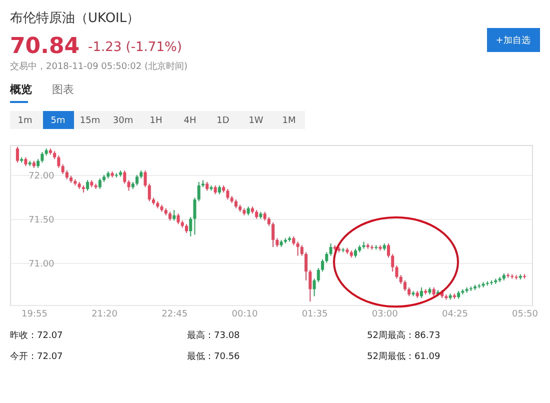 Image resolution: width=550 pixels, height=403 pixels. I want to click on x-tick-label: 00:10, so click(245, 315).